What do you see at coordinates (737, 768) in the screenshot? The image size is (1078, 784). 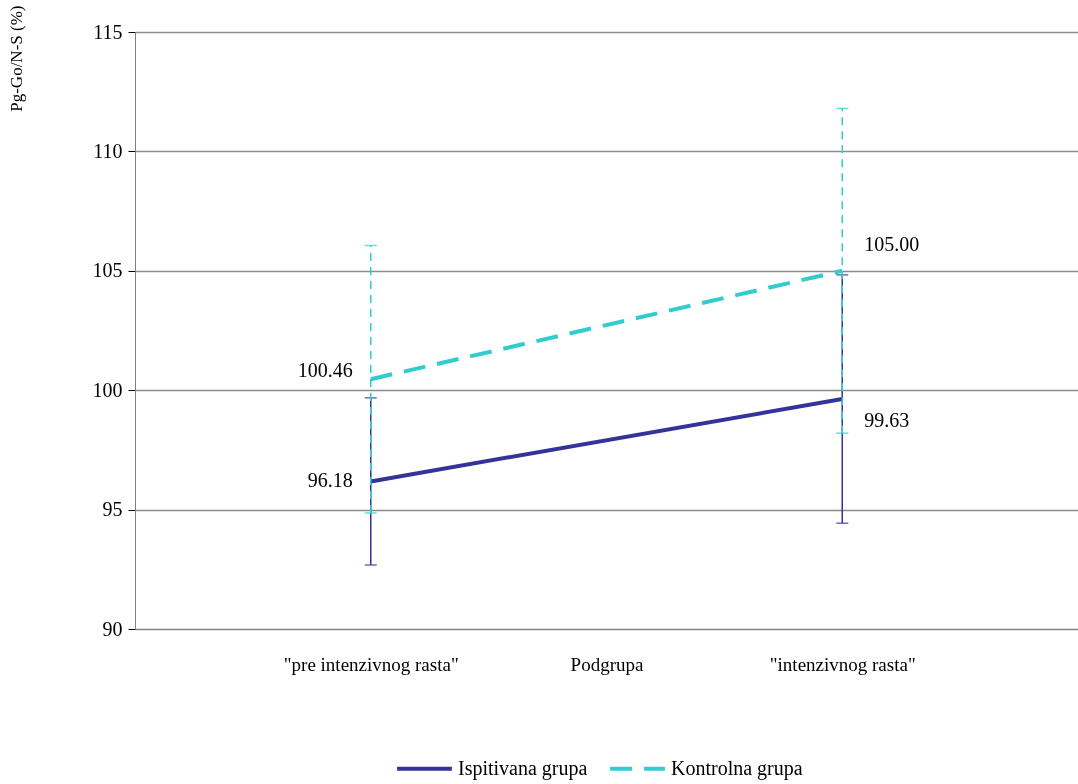 I see `legend-label: Kontrolna grupa` at bounding box center [737, 768].